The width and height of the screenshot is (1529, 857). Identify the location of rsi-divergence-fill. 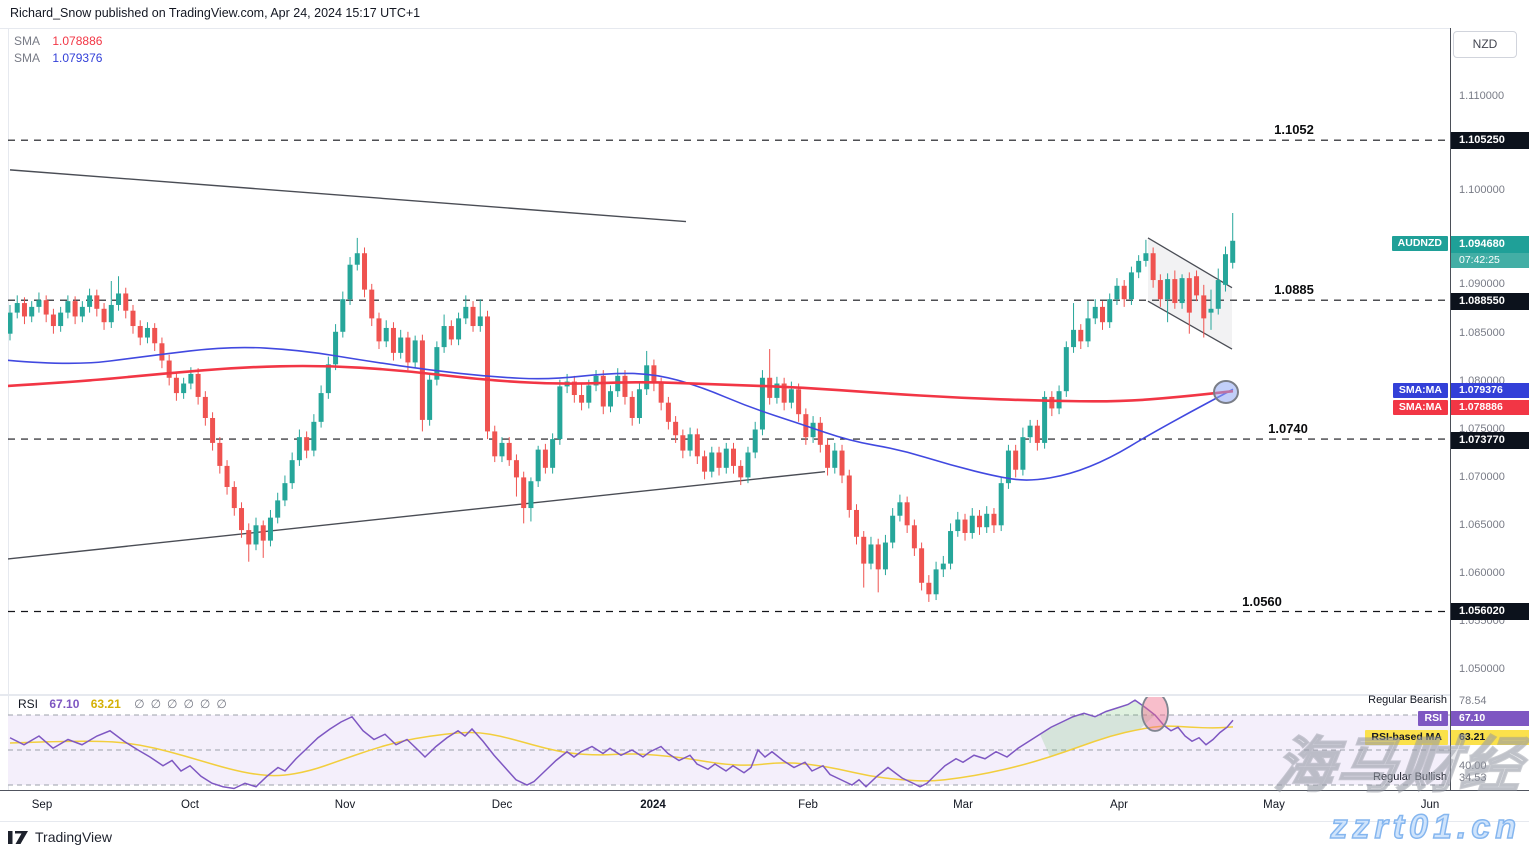
(1097, 728).